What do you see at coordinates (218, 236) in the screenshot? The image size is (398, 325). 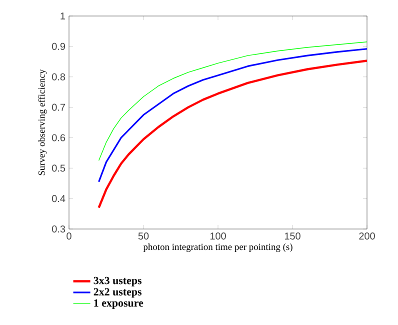 I see `x-tick-label: 100` at bounding box center [218, 236].